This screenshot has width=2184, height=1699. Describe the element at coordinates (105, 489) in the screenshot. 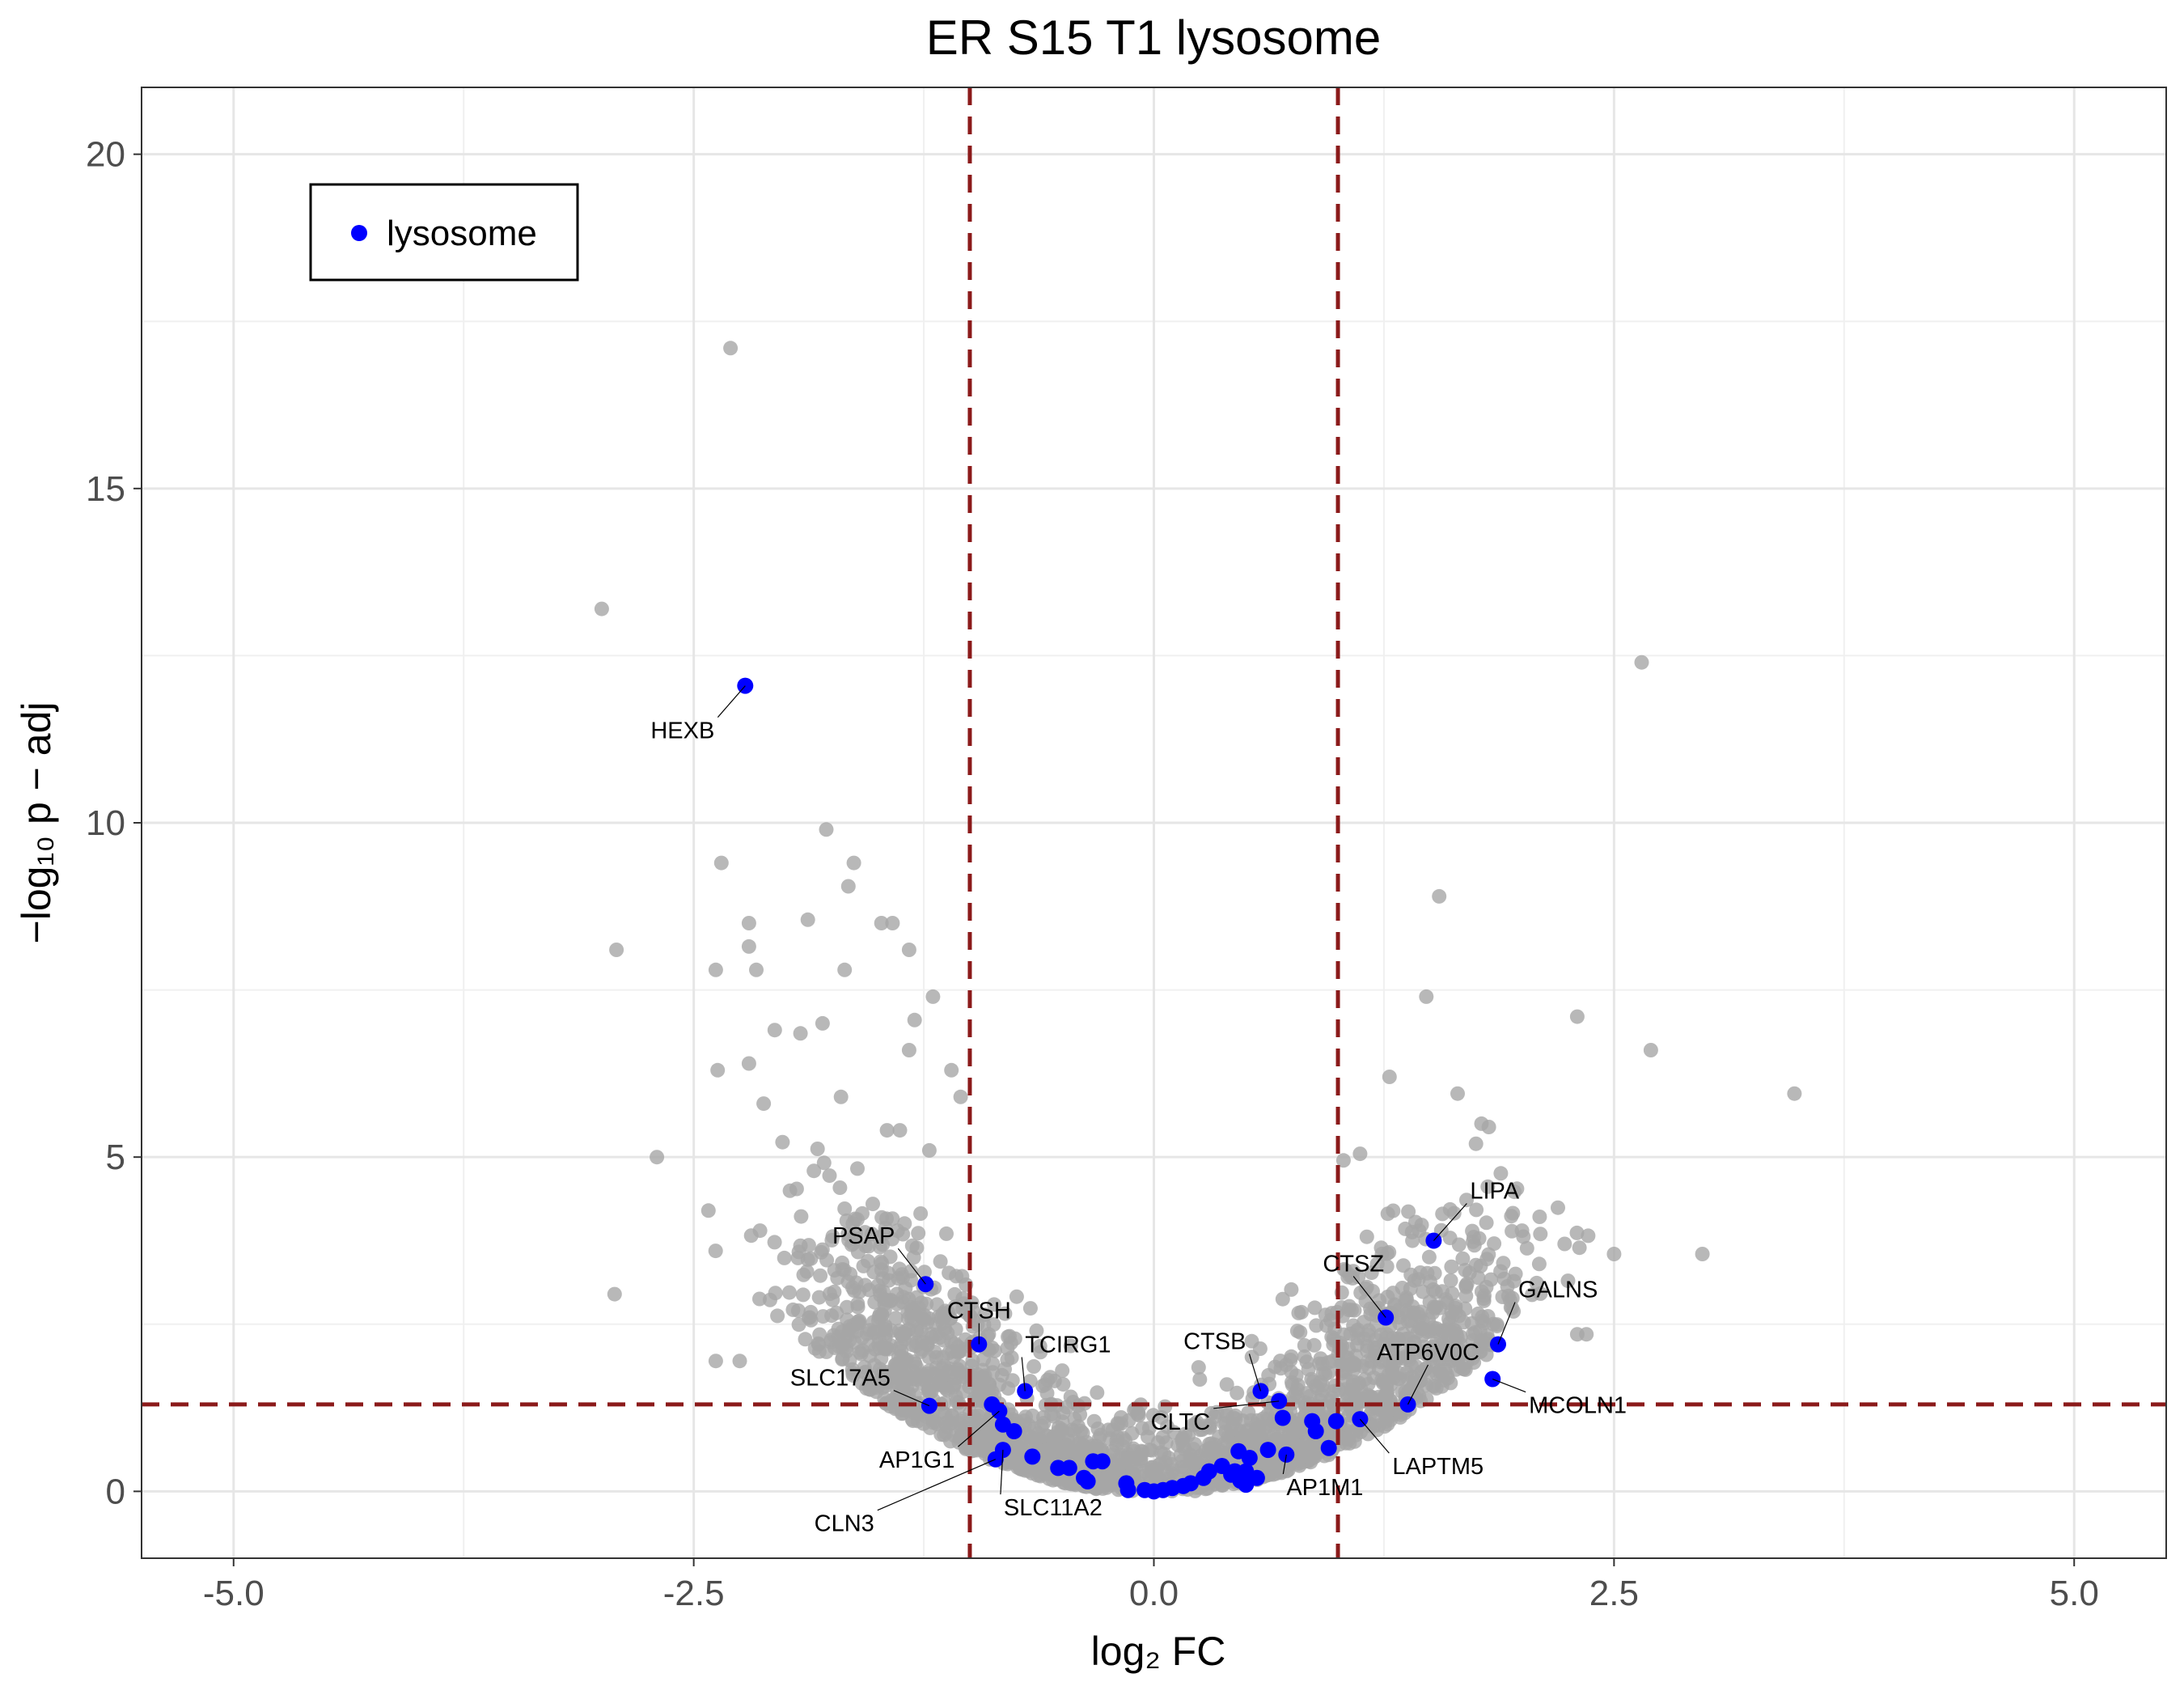

I see `y-tick-label: 15` at that location.